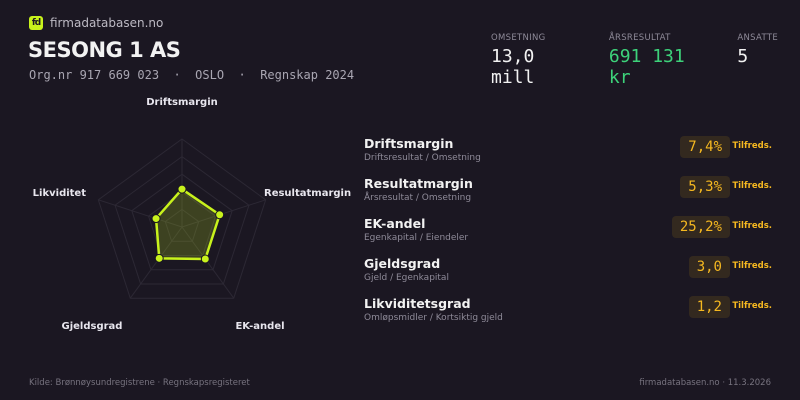 Image resolution: width=800 pixels, height=400 pixels. Describe the element at coordinates (182, 102) in the screenshot. I see `radar-axis-label: Driftsmargin` at that location.